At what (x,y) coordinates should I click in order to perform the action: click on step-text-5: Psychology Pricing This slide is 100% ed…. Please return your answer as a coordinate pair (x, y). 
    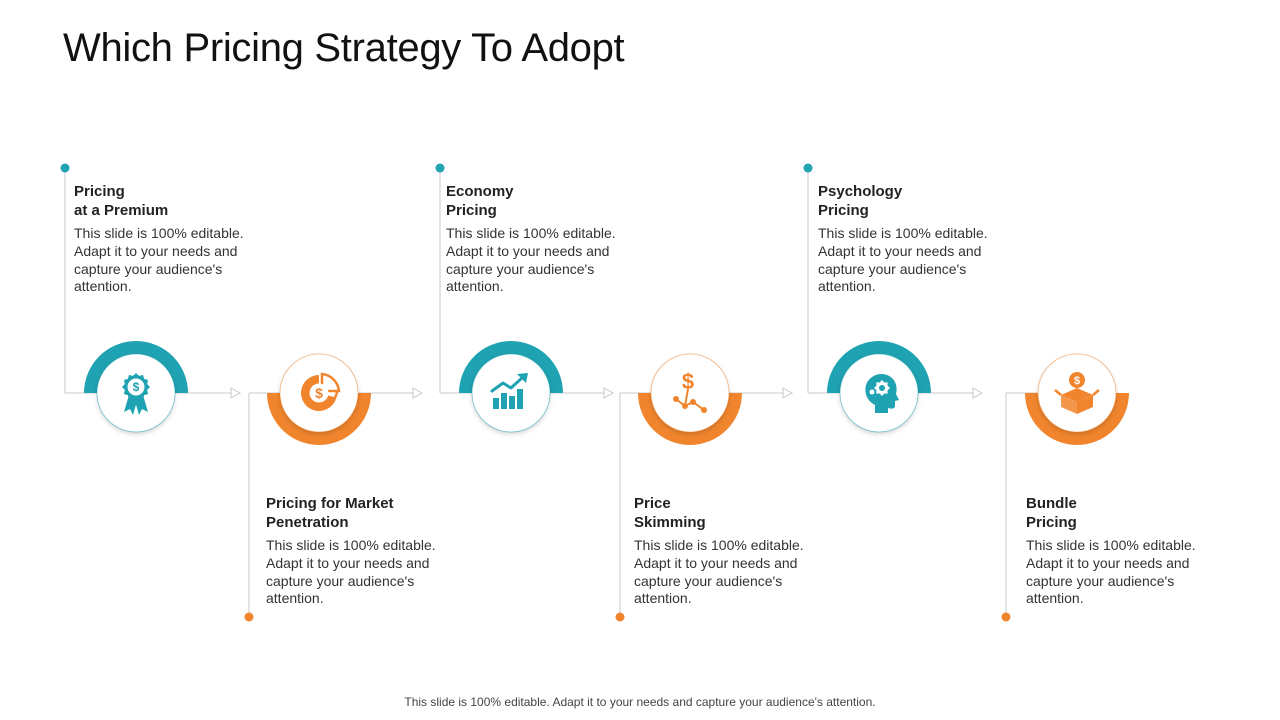
    Looking at the image, I should click on (905, 239).